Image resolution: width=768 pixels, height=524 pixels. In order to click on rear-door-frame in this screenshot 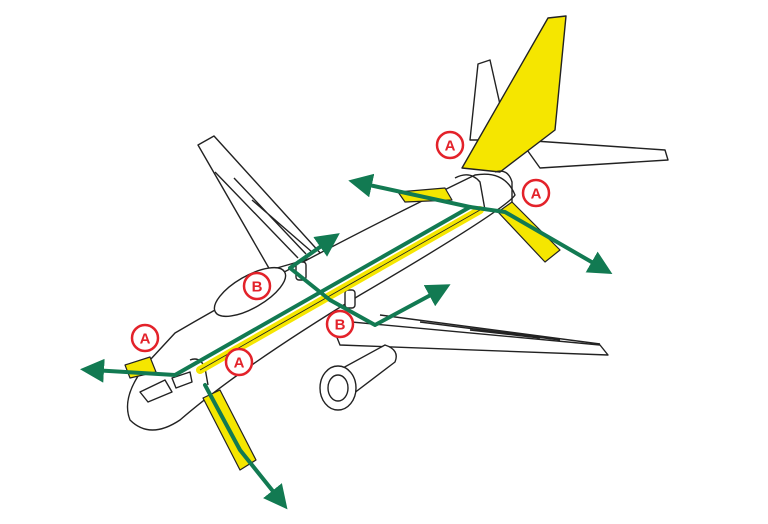, I will do `click(483, 190)`.